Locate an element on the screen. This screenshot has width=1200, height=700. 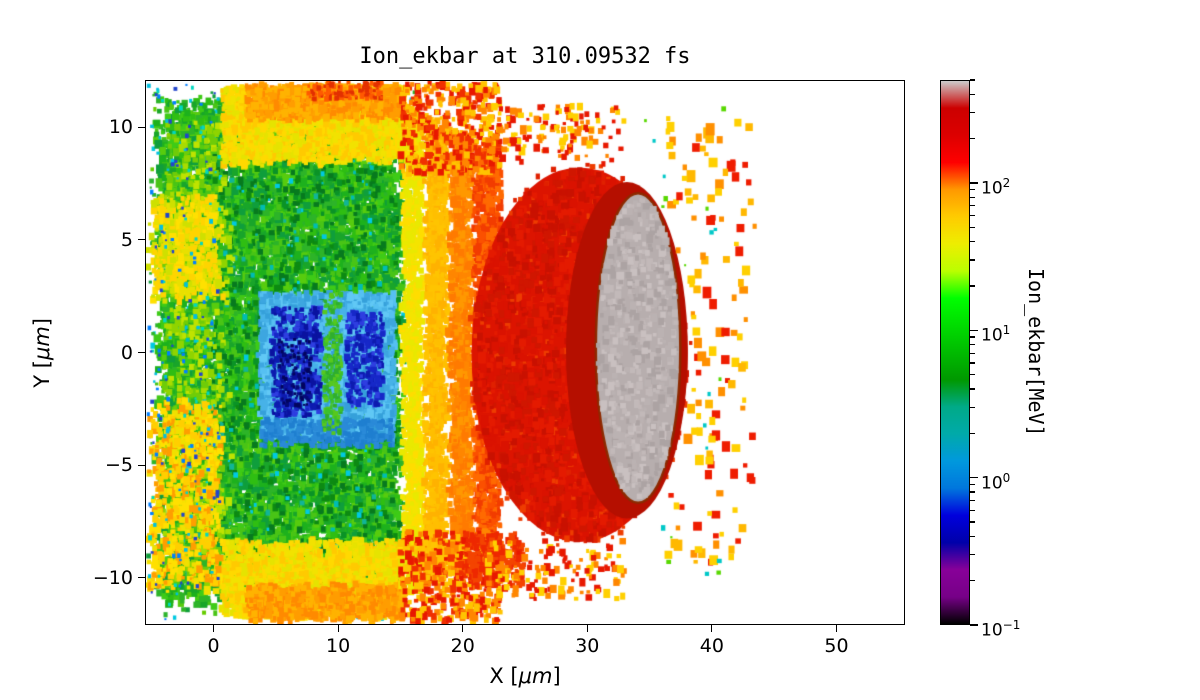
x-axis-label-post: ] is located at coordinates (556, 676).